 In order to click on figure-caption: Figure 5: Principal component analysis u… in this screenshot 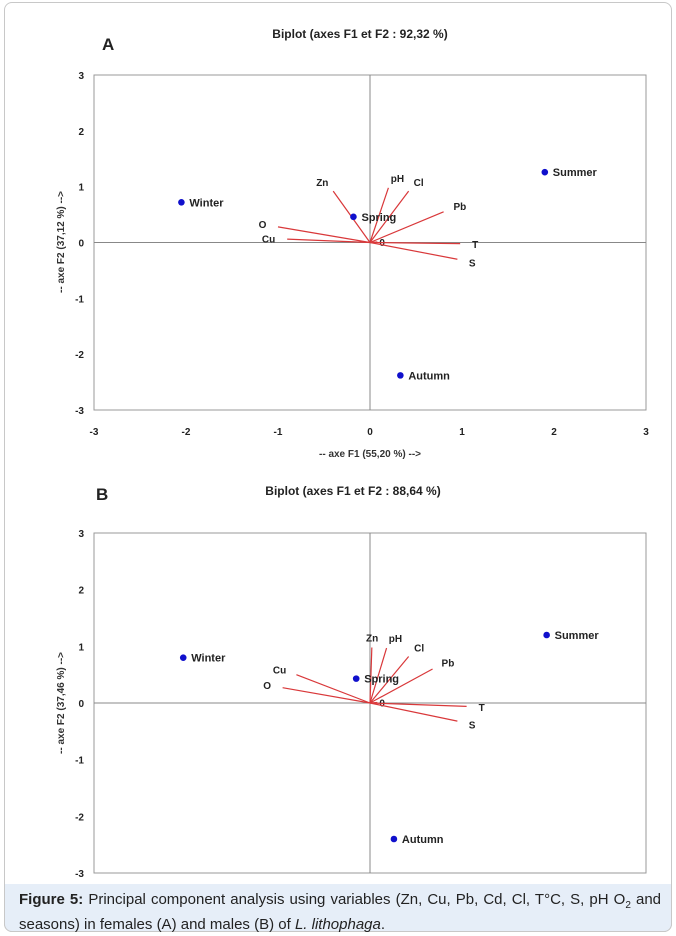, I will do `click(338, 908)`.